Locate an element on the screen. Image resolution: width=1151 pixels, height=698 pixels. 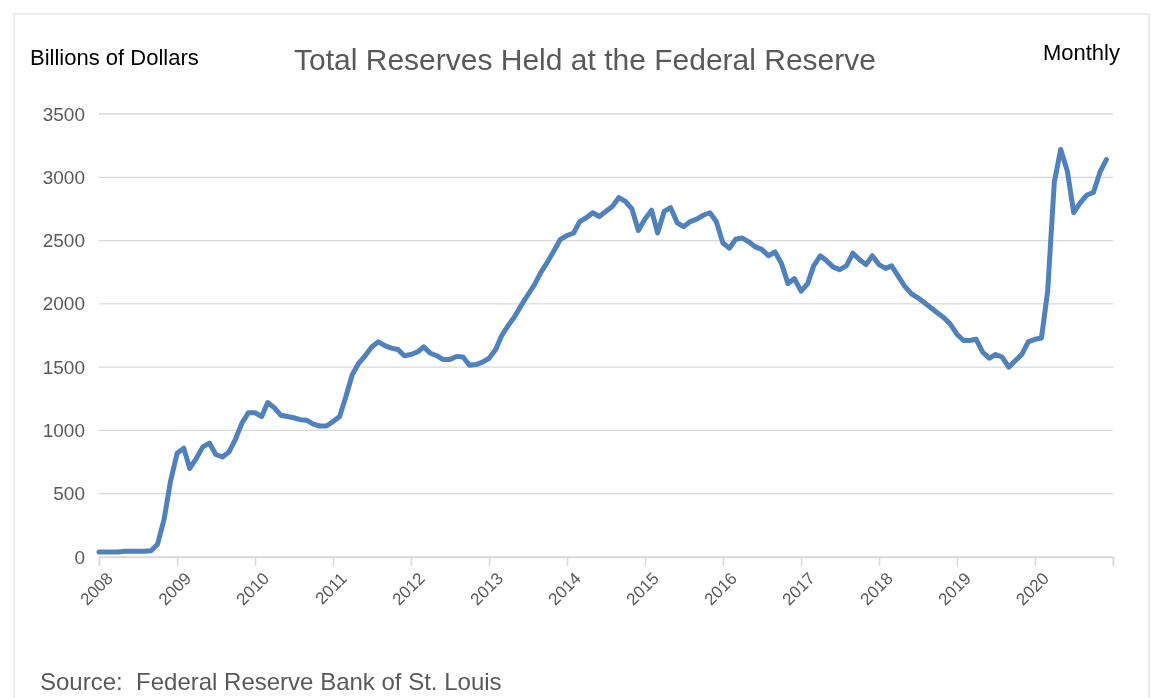
y-tick-label: 1500 is located at coordinates (63, 367).